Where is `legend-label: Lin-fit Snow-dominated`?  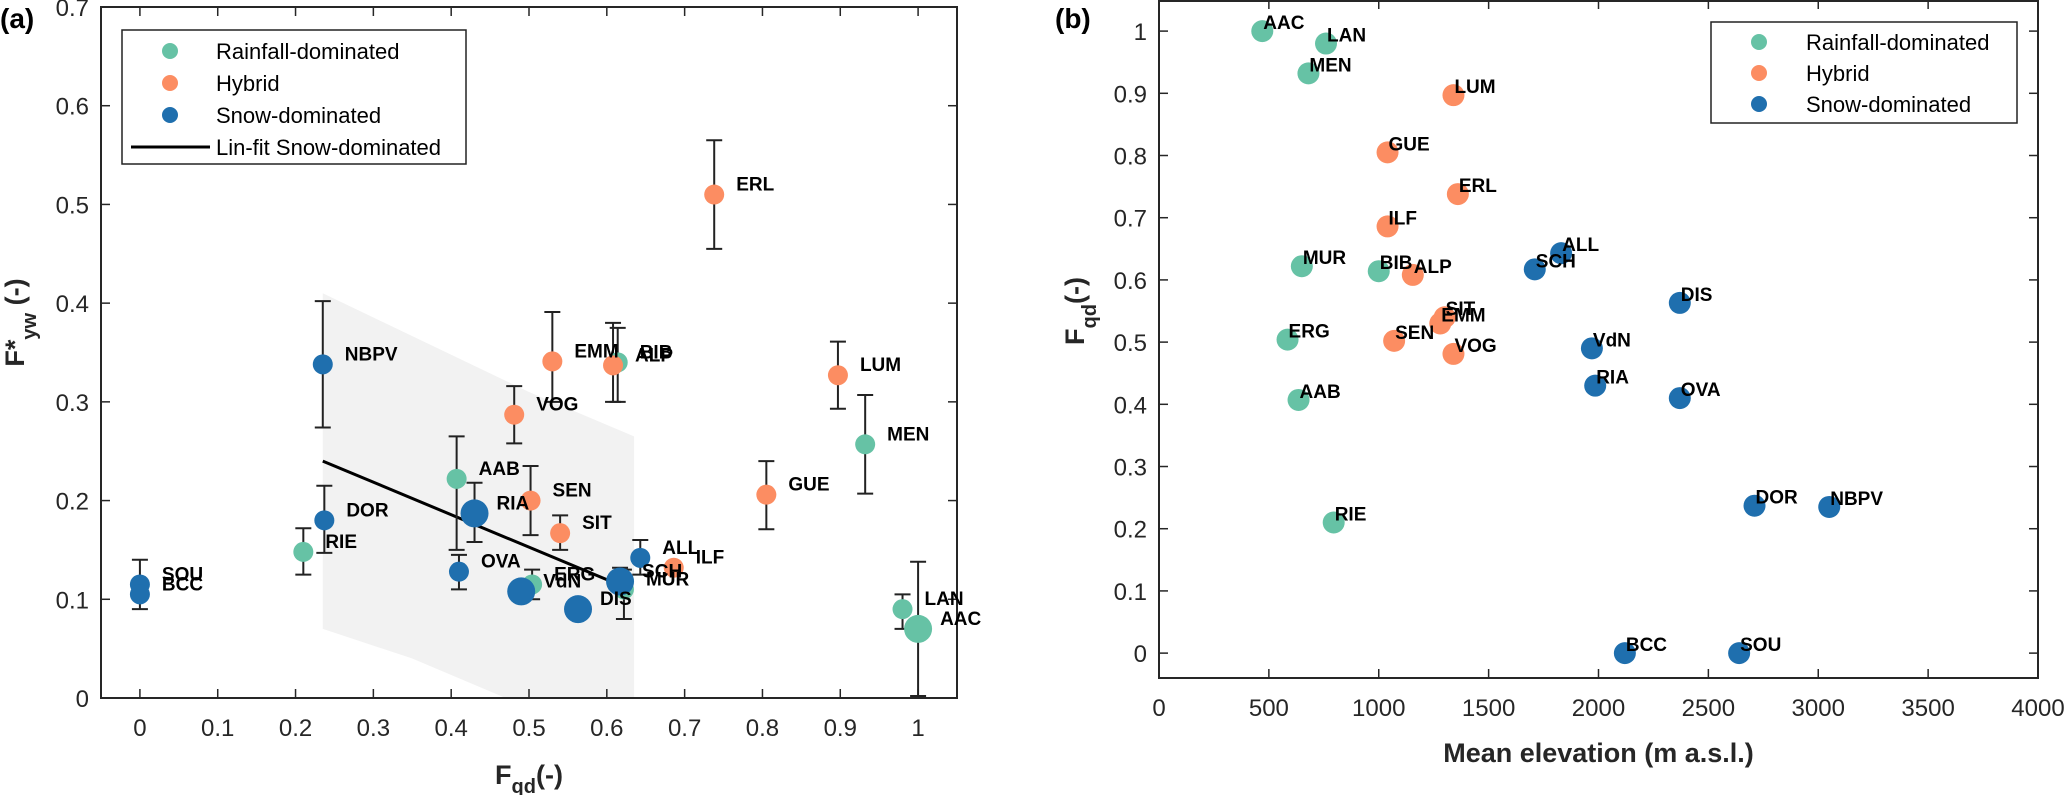
legend-label: Lin-fit Snow-dominated is located at coordinates (328, 147).